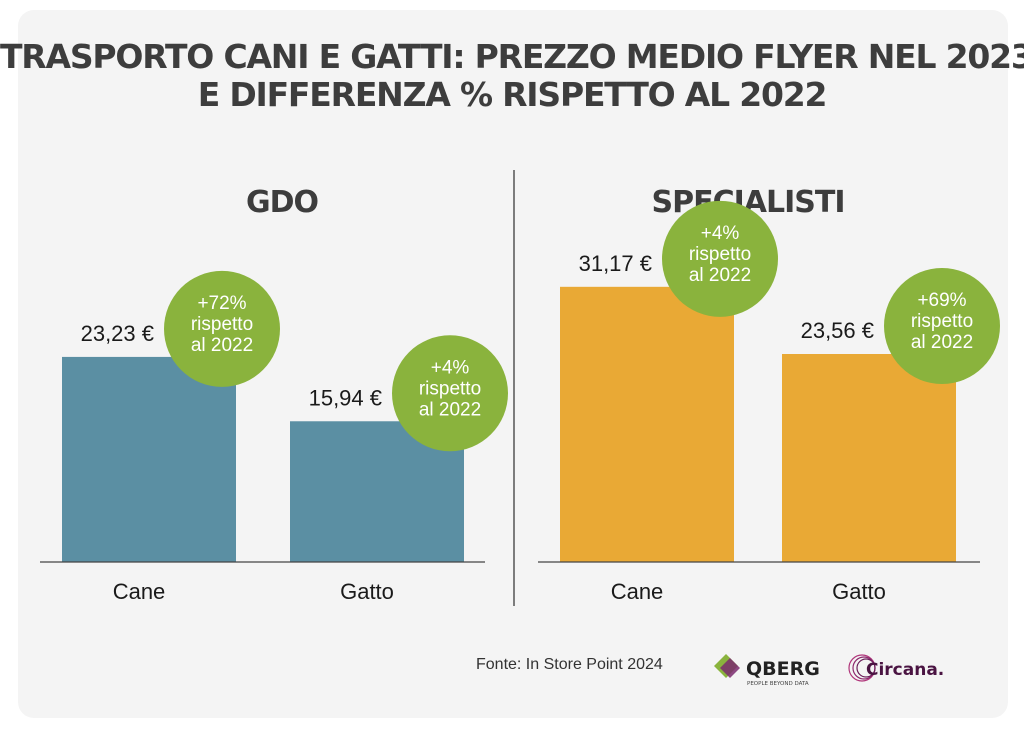  I want to click on change-badge-text: +69%, so click(941, 300).